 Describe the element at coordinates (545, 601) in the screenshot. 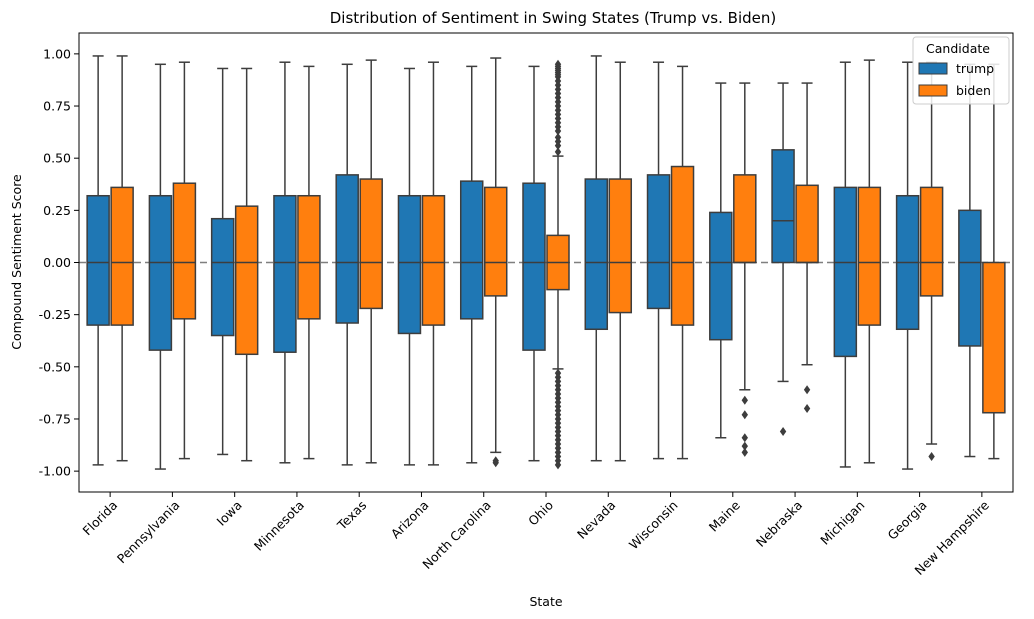

I see `x-axis-label: State` at that location.